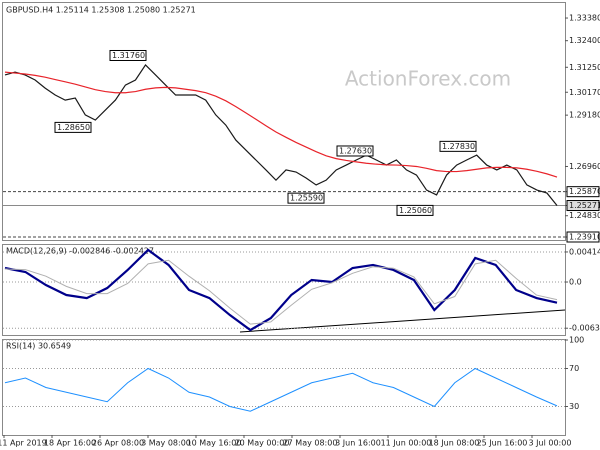 The width and height of the screenshot is (600, 450). I want to click on y-tick-label: 70, so click(574, 368).